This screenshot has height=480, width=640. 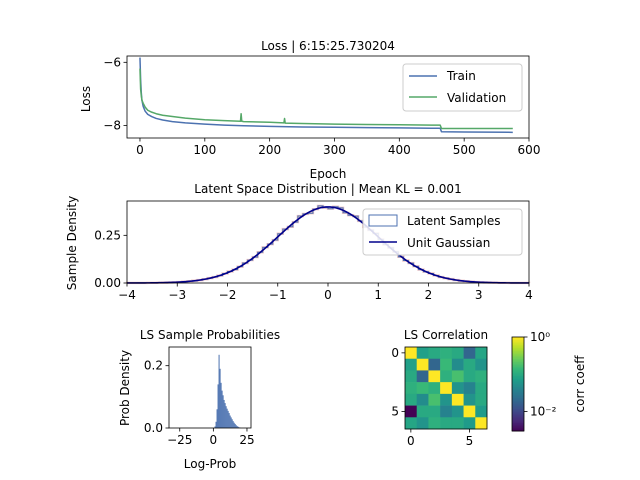 I want to click on correlation-xtick-label: 5, so click(x=470, y=441).